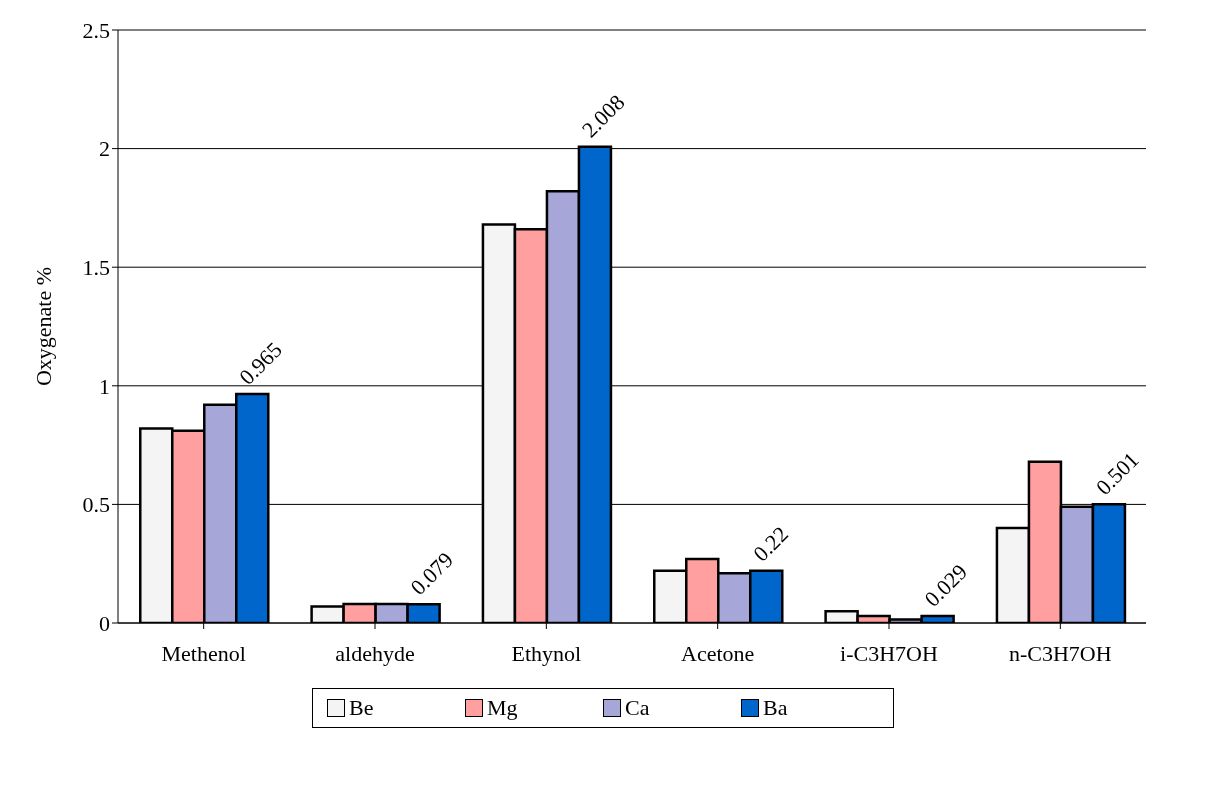  I want to click on y-tick-label: 1.5, so click(96, 268).